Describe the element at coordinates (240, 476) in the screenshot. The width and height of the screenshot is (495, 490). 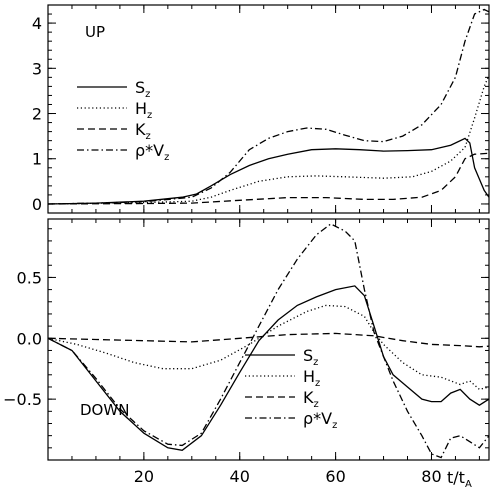
I see `down-xtick-label: 40` at that location.